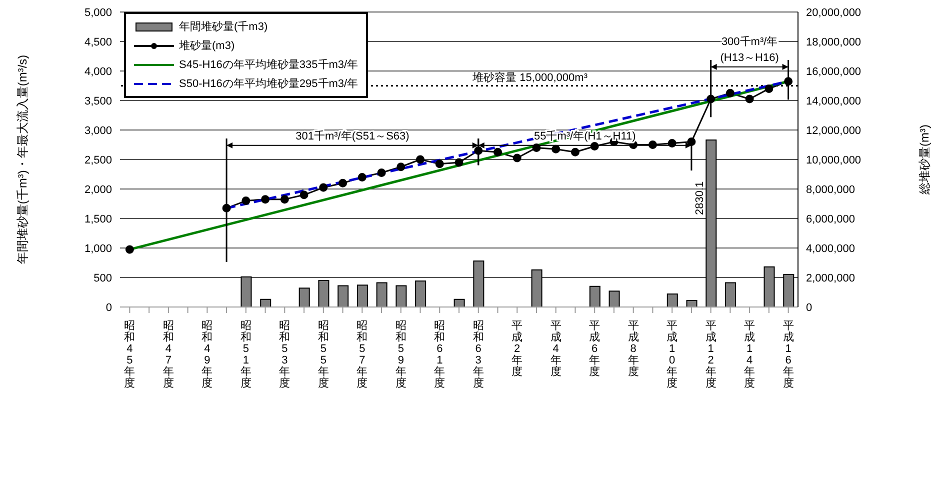 This screenshot has width=932, height=477. Describe the element at coordinates (672, 355) in the screenshot. I see `x-tick-label: 平成10年度` at that location.